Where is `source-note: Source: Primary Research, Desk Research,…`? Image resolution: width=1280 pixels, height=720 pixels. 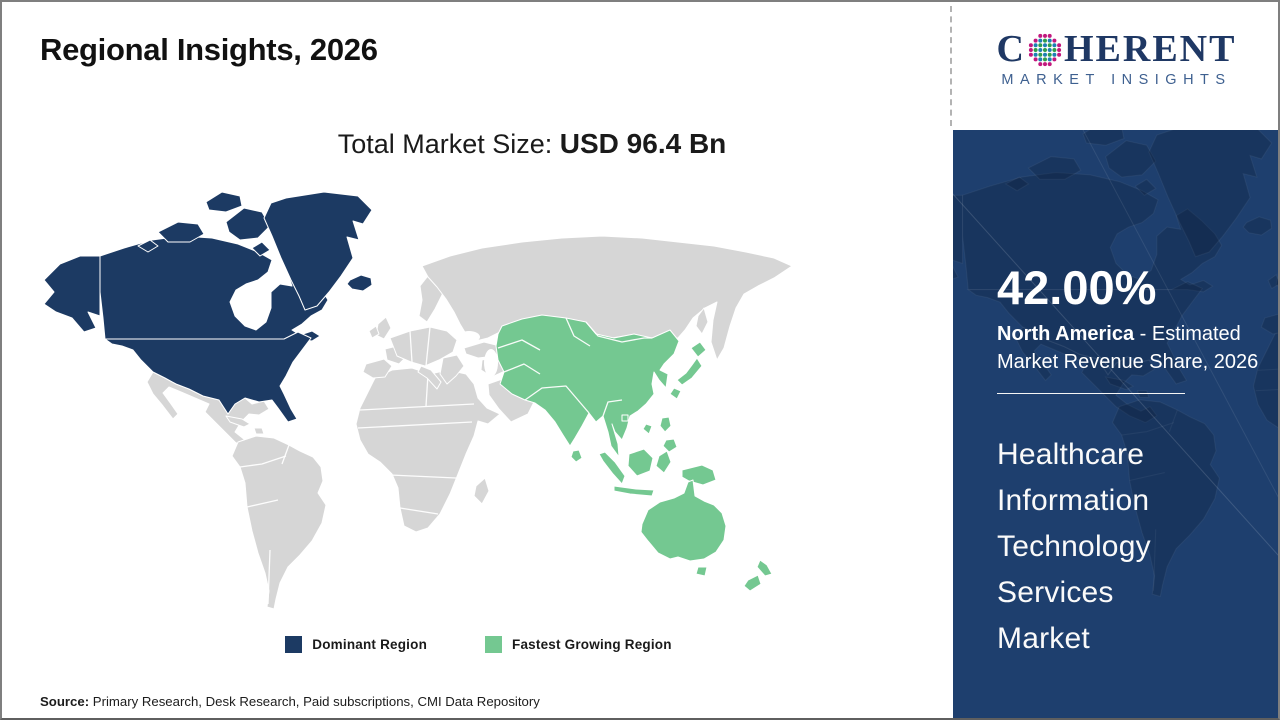 source-note: Source: Primary Research, Desk Research,… is located at coordinates (290, 701).